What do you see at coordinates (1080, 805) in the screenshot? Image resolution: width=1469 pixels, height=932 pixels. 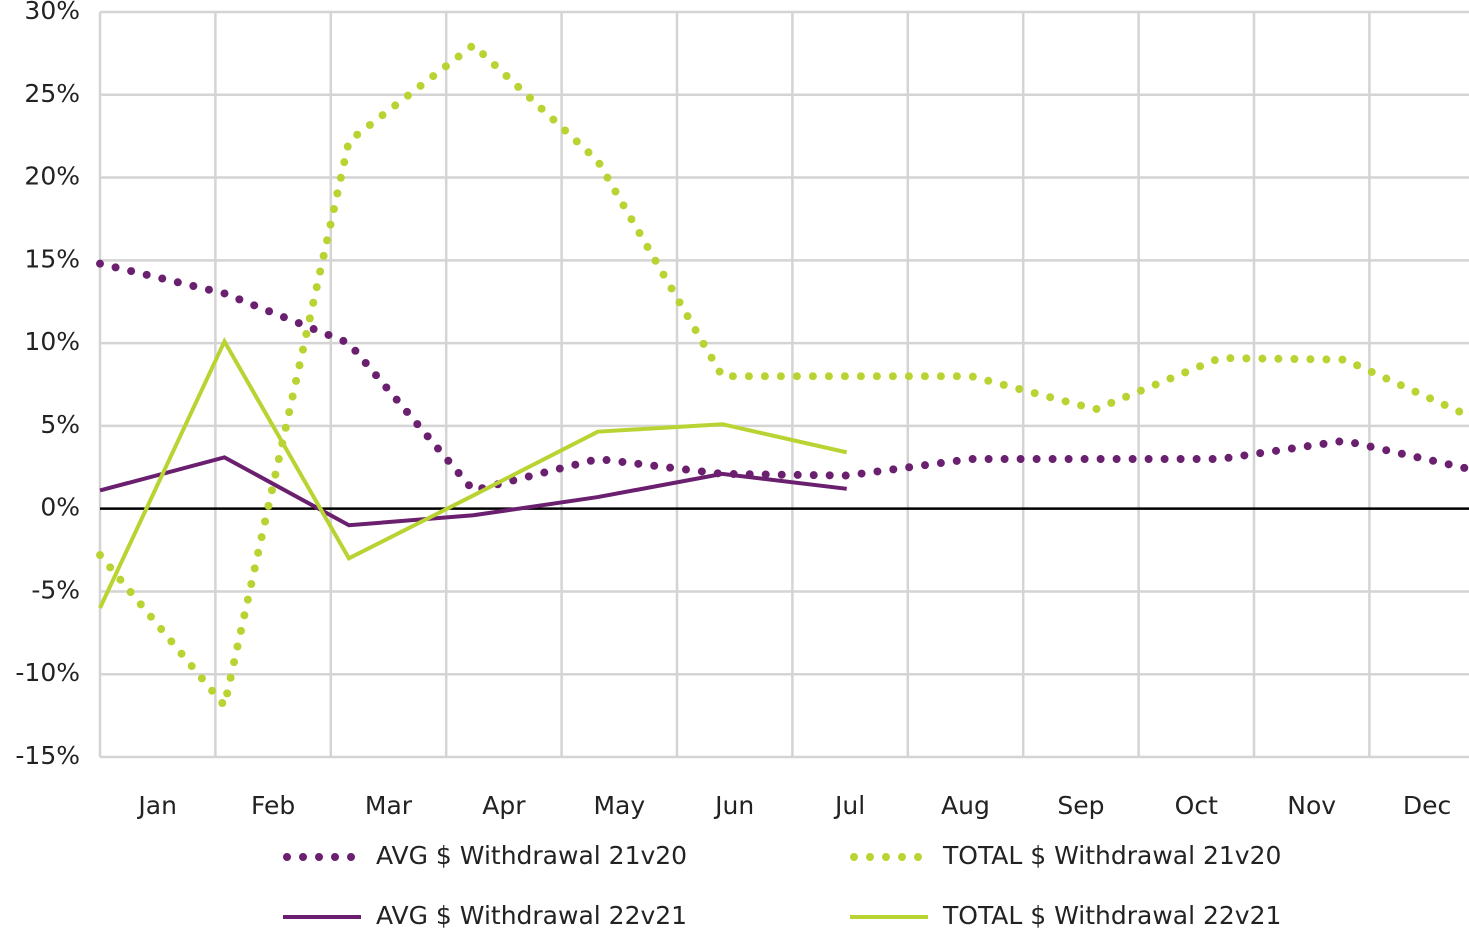 I see `x-tick-label: Sep` at bounding box center [1080, 805].